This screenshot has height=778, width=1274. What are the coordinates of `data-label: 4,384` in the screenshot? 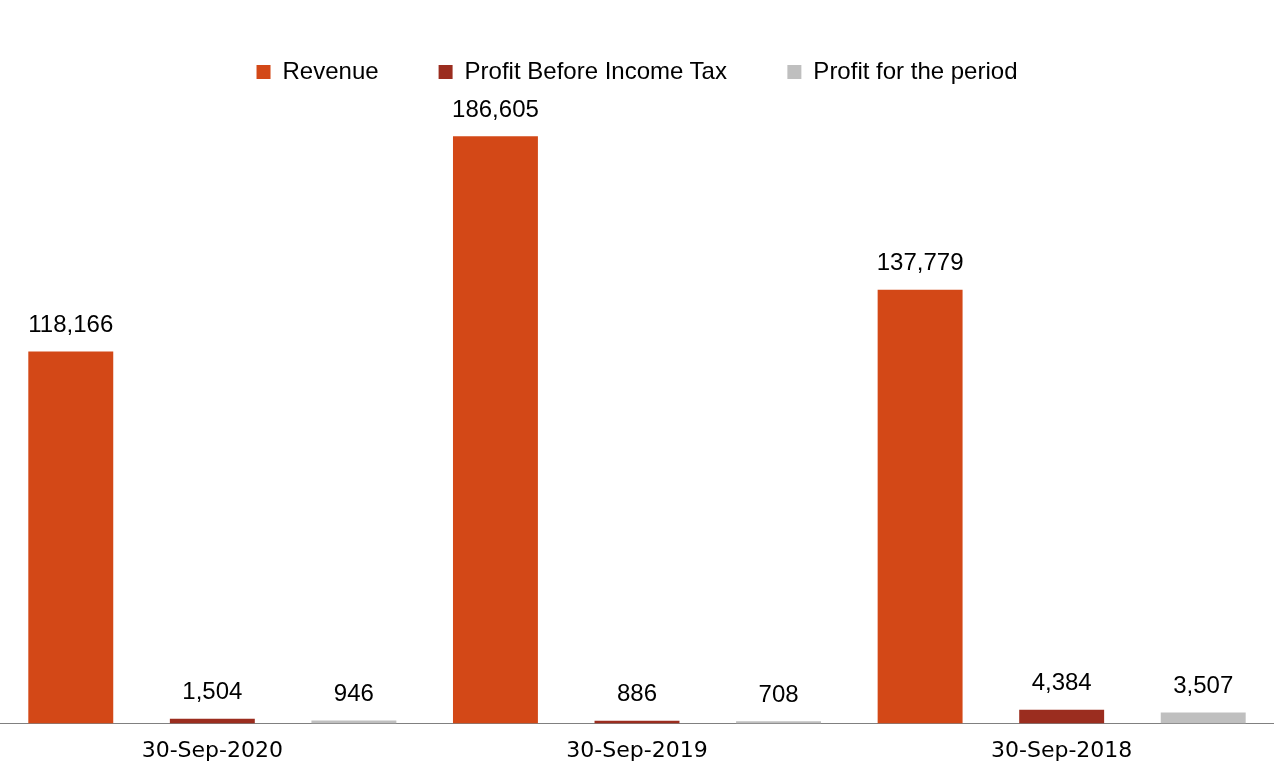 It's located at (1061, 682).